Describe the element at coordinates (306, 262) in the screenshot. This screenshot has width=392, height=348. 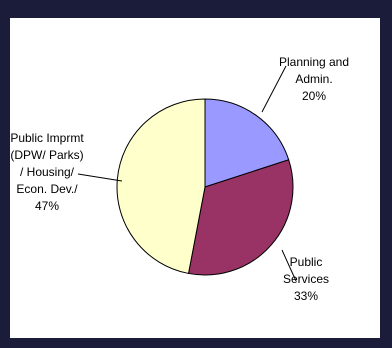
I see `slice-label-line: Public` at that location.